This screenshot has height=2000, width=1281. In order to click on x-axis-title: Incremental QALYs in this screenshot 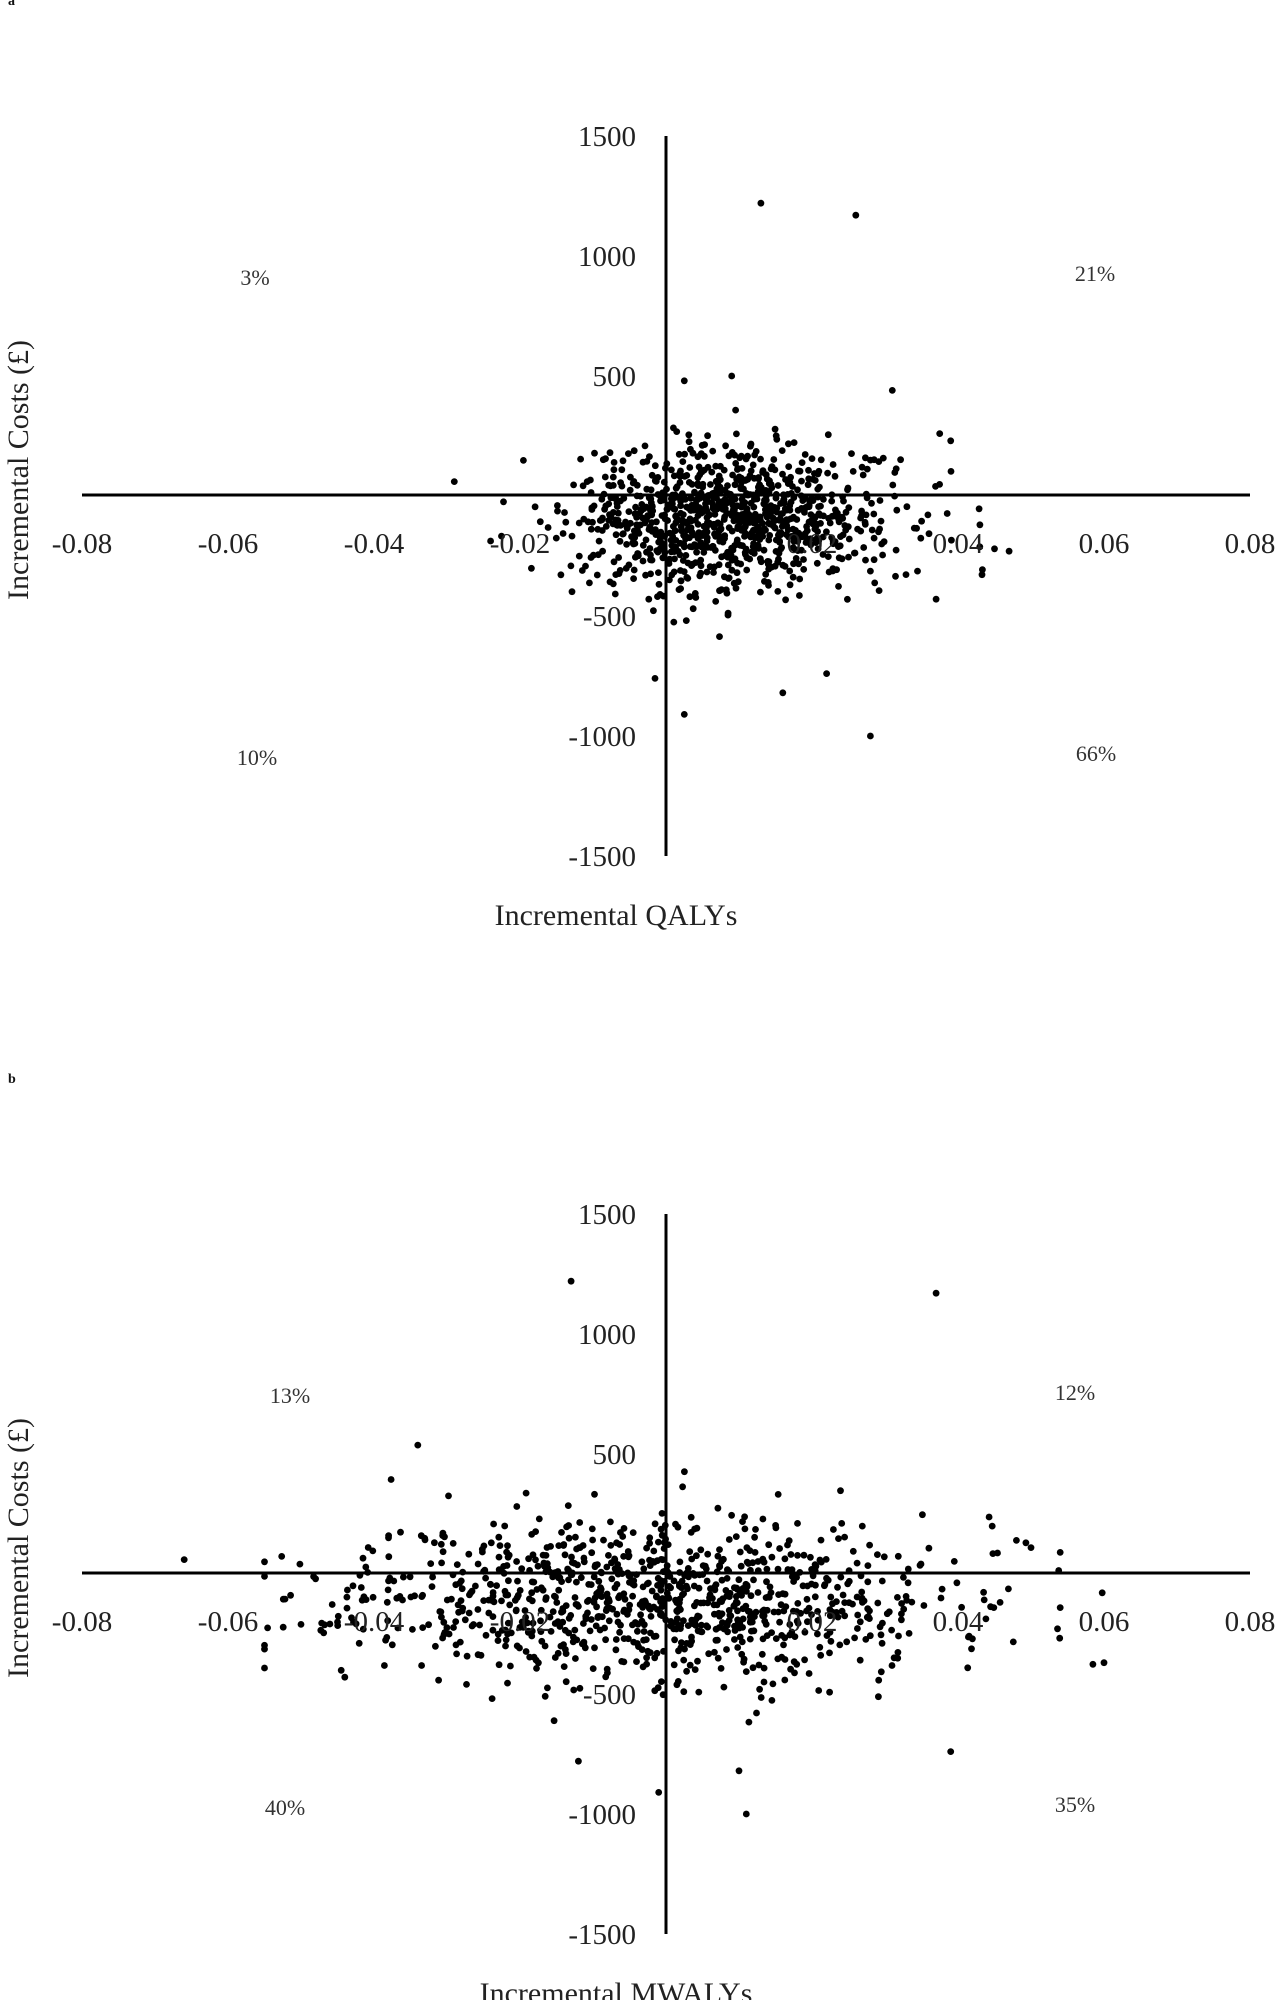, I will do `click(616, 915)`.